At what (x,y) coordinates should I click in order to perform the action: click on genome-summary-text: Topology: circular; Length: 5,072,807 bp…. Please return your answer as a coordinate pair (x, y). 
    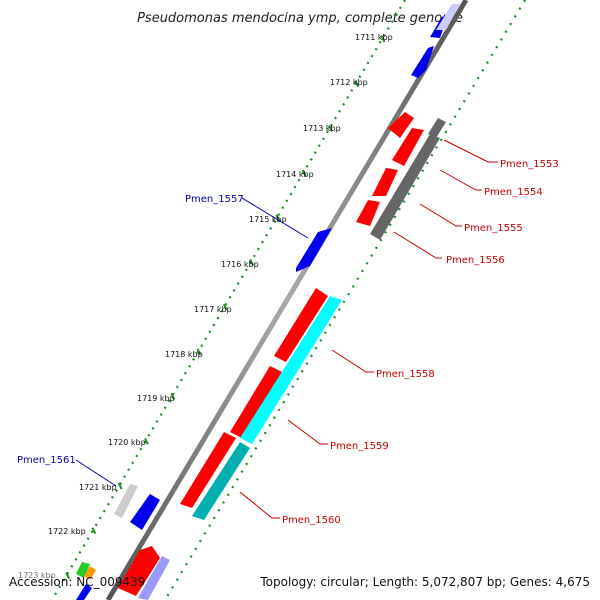
    Looking at the image, I should click on (425, 582).